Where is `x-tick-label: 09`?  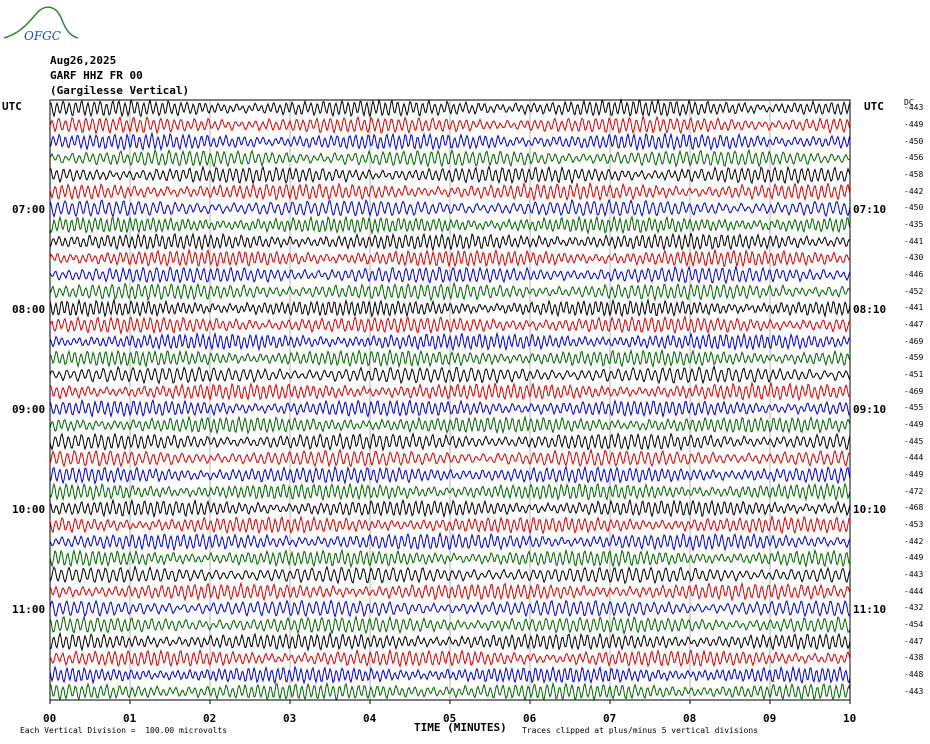
x-tick-label: 09 is located at coordinates (770, 718).